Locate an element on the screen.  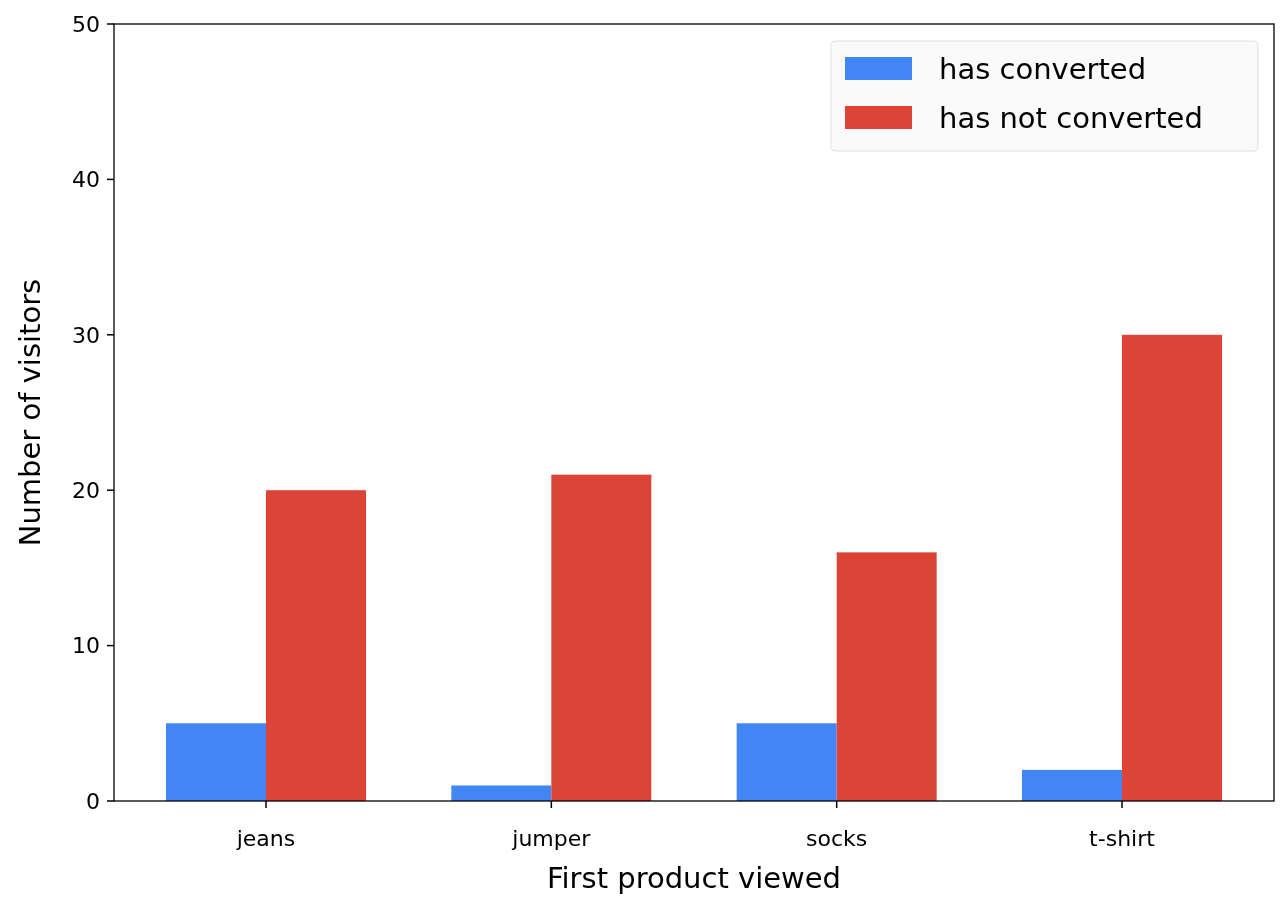
y-tick-label: 20 is located at coordinates (86, 490).